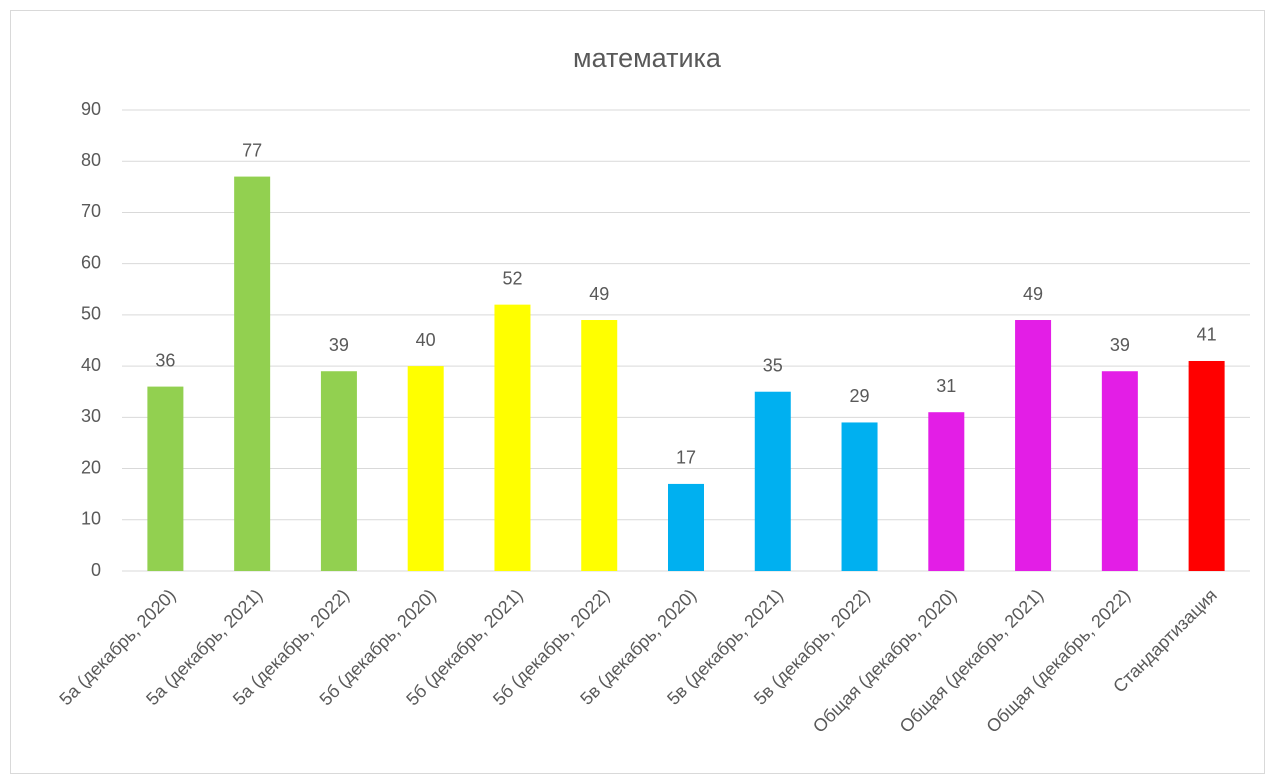 The height and width of the screenshot is (783, 1275). What do you see at coordinates (860, 396) in the screenshot?
I see `data-label: 29` at bounding box center [860, 396].